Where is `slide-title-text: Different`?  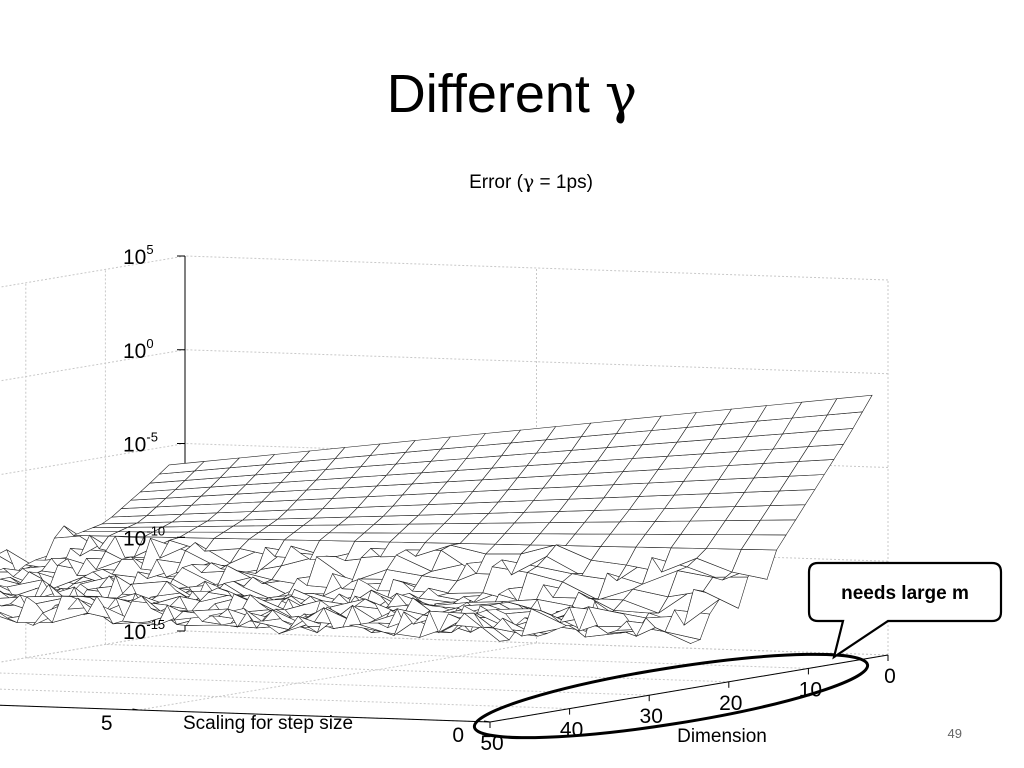
slide-title-text: Different is located at coordinates (488, 94).